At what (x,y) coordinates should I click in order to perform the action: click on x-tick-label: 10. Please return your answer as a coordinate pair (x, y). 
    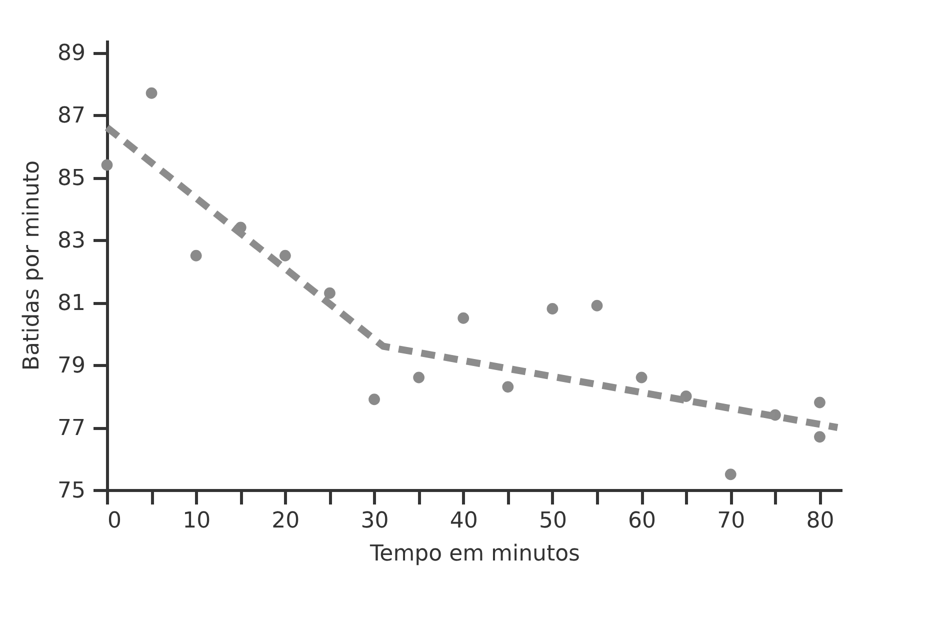
    Looking at the image, I should click on (196, 521).